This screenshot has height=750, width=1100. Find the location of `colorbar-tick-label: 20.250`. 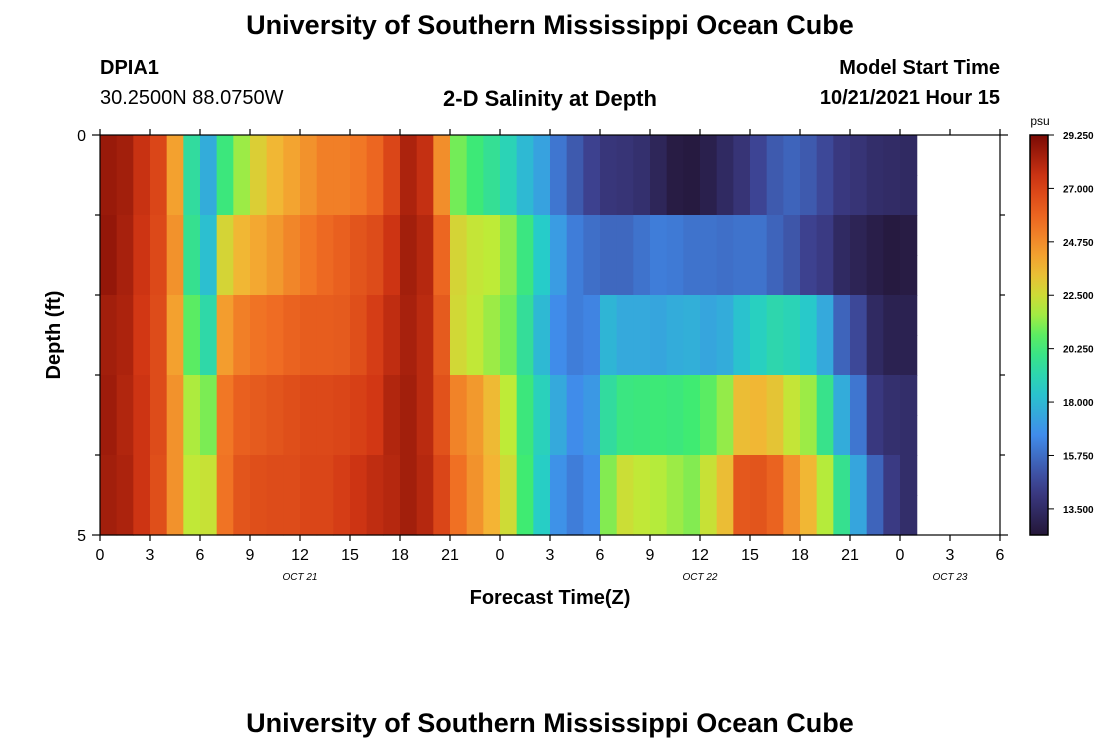

colorbar-tick-label: 20.250 is located at coordinates (1078, 350).